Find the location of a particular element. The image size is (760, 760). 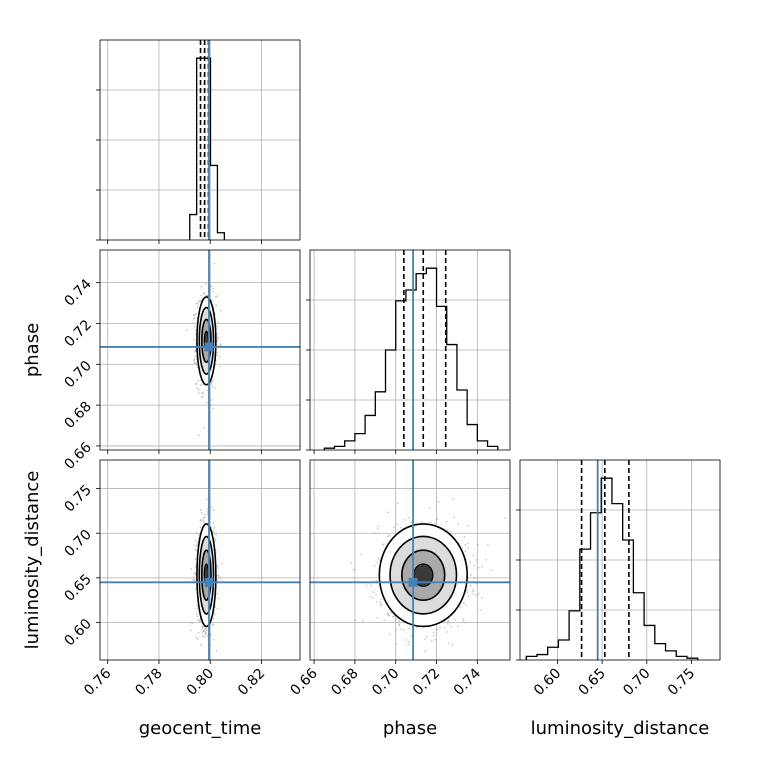

panel-geocent_time-vs-phase-truth-marker is located at coordinates (209, 347).